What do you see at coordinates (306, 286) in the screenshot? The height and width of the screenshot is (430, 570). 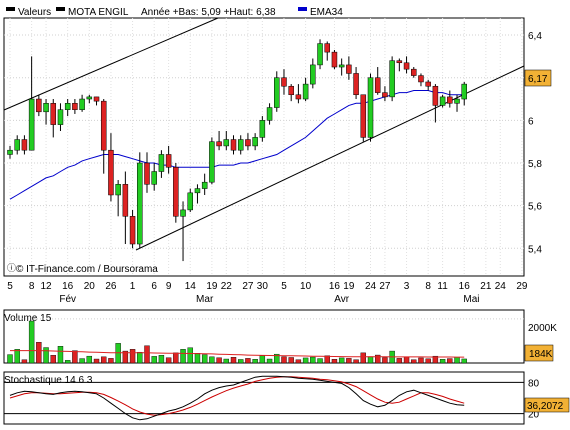 I see `x-day-label: 10` at bounding box center [306, 286].